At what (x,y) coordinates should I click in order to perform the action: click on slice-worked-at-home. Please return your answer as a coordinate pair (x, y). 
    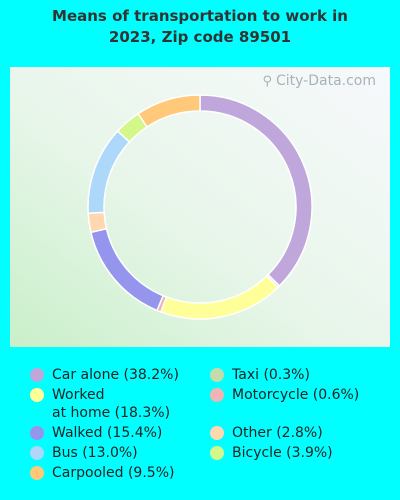
    Looking at the image, I should click on (219, 297).